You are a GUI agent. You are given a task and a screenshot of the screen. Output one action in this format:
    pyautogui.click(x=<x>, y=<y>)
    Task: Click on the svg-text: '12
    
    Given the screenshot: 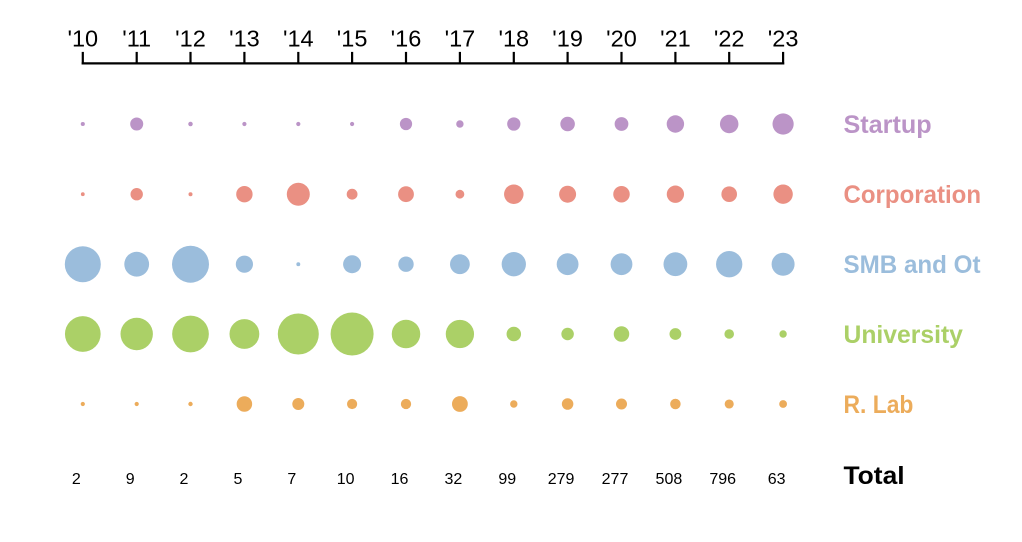 What is the action you would take?
    pyautogui.click(x=190, y=38)
    